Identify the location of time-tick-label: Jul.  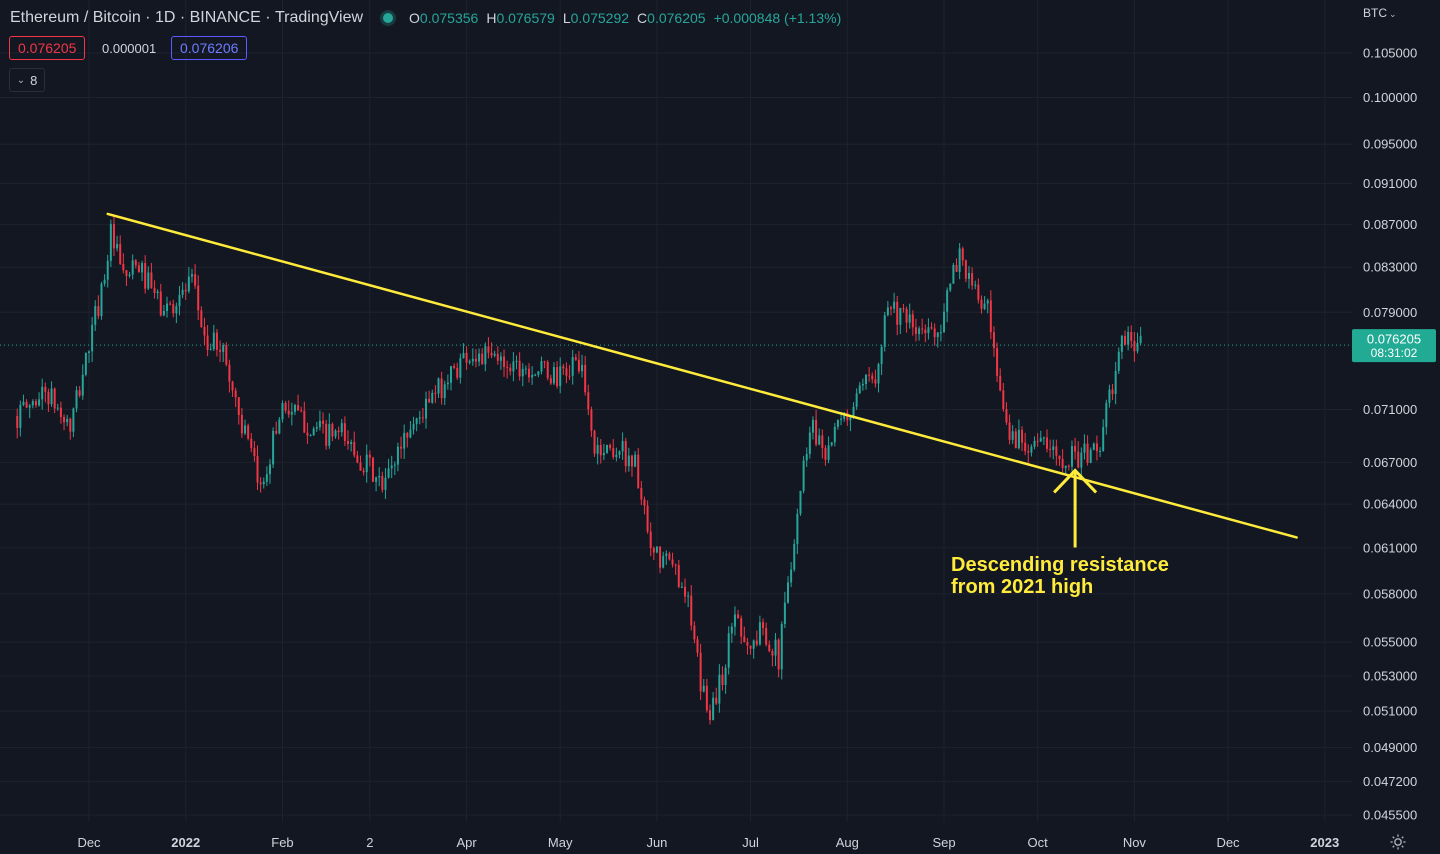
(750, 842).